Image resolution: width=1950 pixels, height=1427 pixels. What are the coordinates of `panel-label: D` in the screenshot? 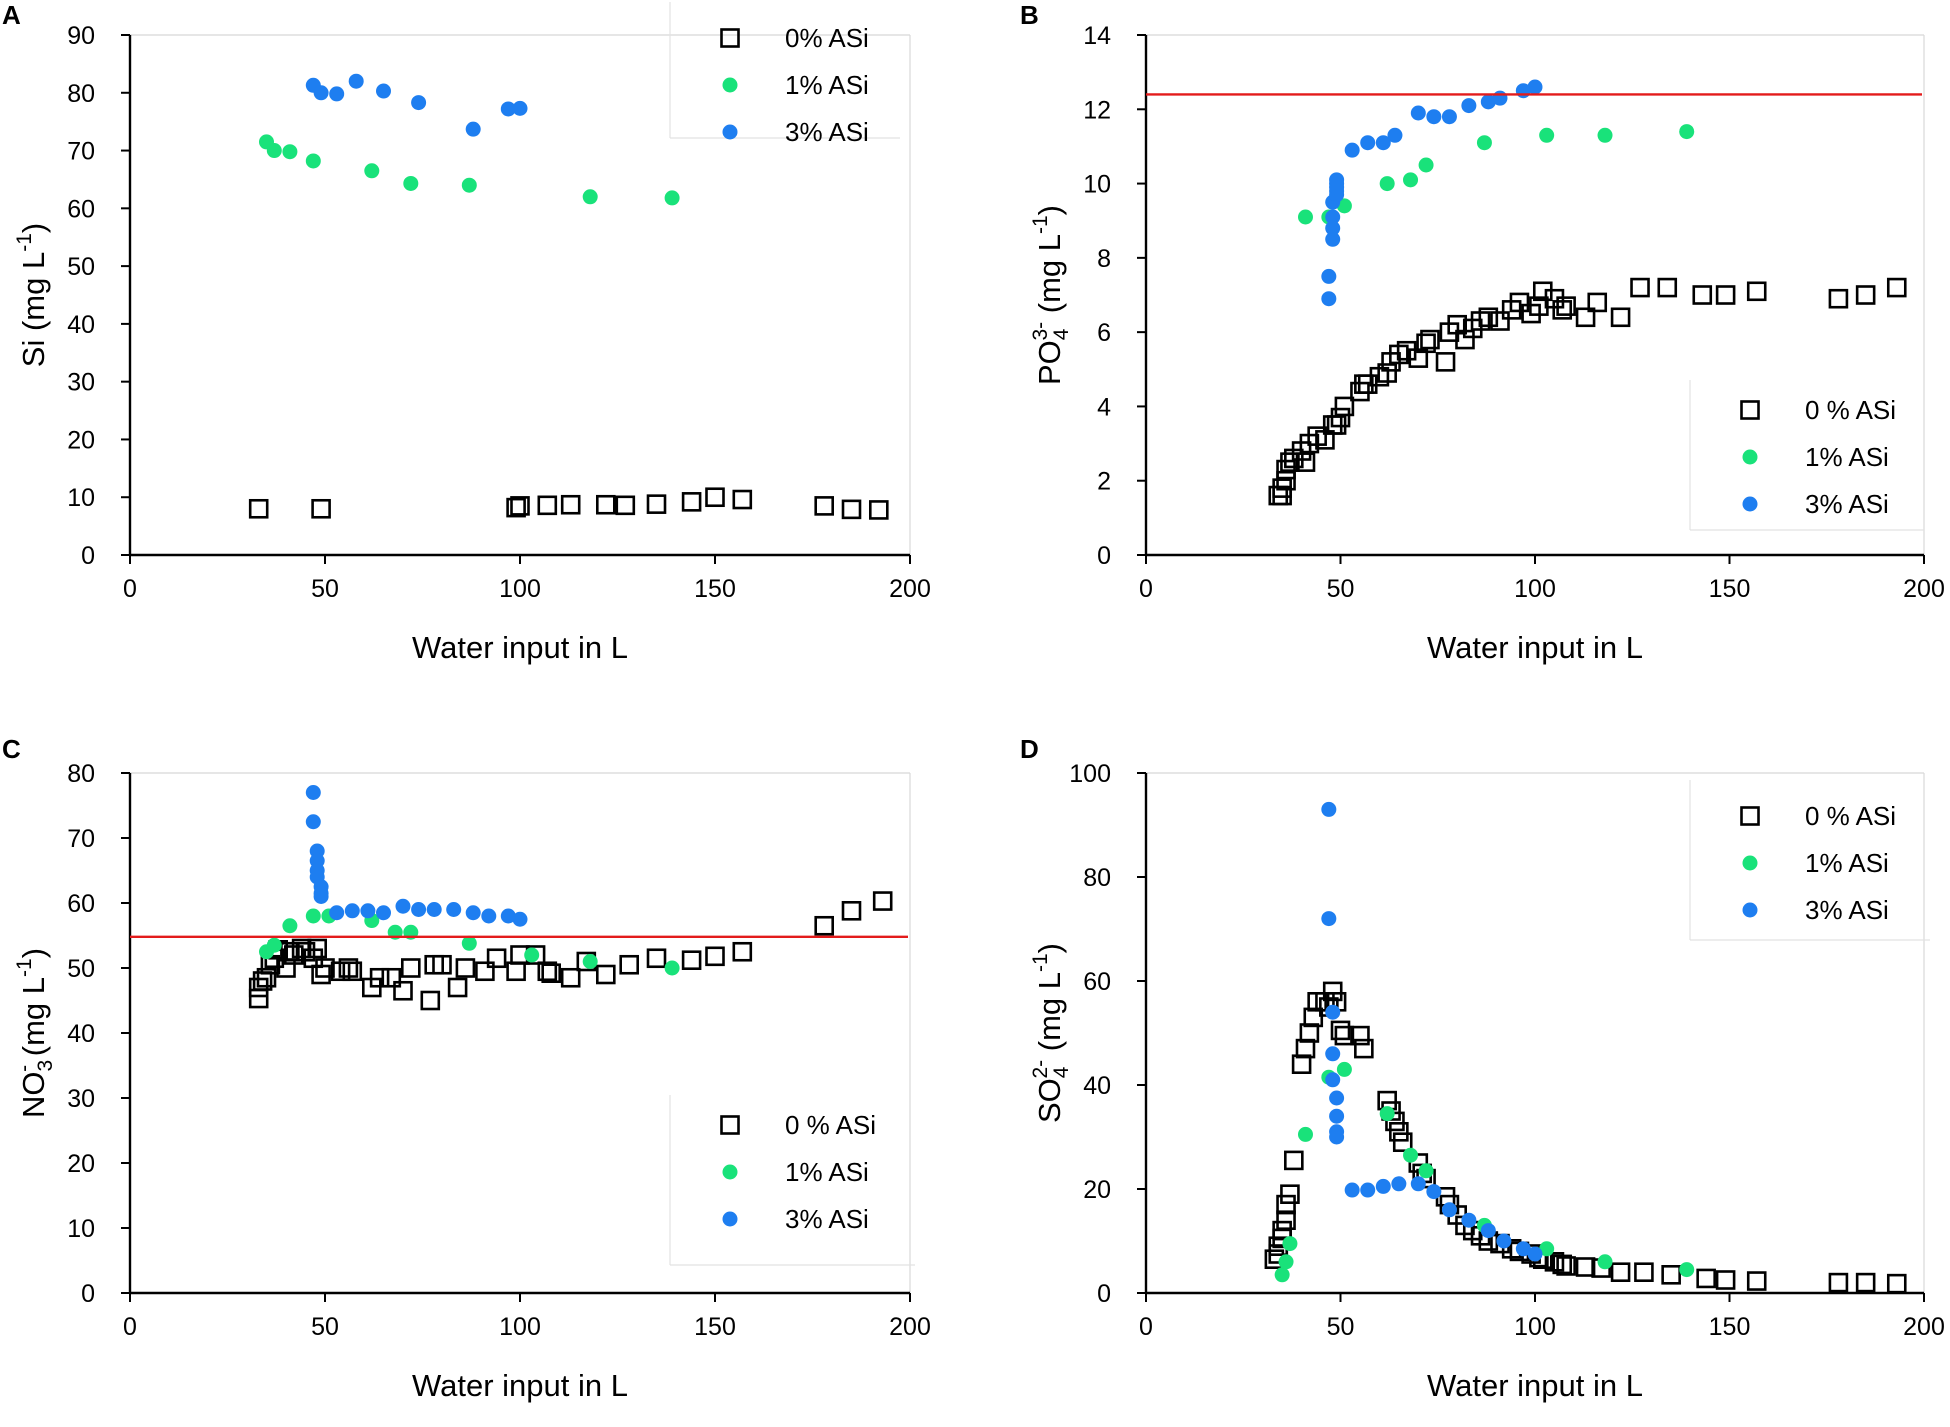 It's located at (1029, 749).